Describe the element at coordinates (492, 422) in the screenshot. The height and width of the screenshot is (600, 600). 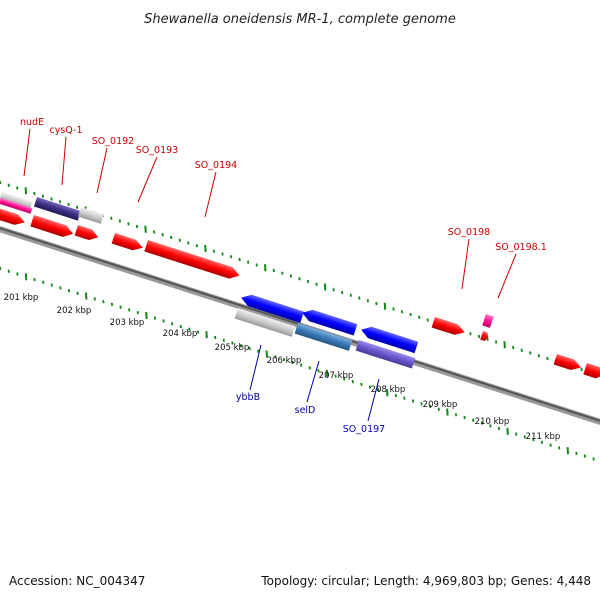
I see `kbp-label: 210 kbp` at that location.